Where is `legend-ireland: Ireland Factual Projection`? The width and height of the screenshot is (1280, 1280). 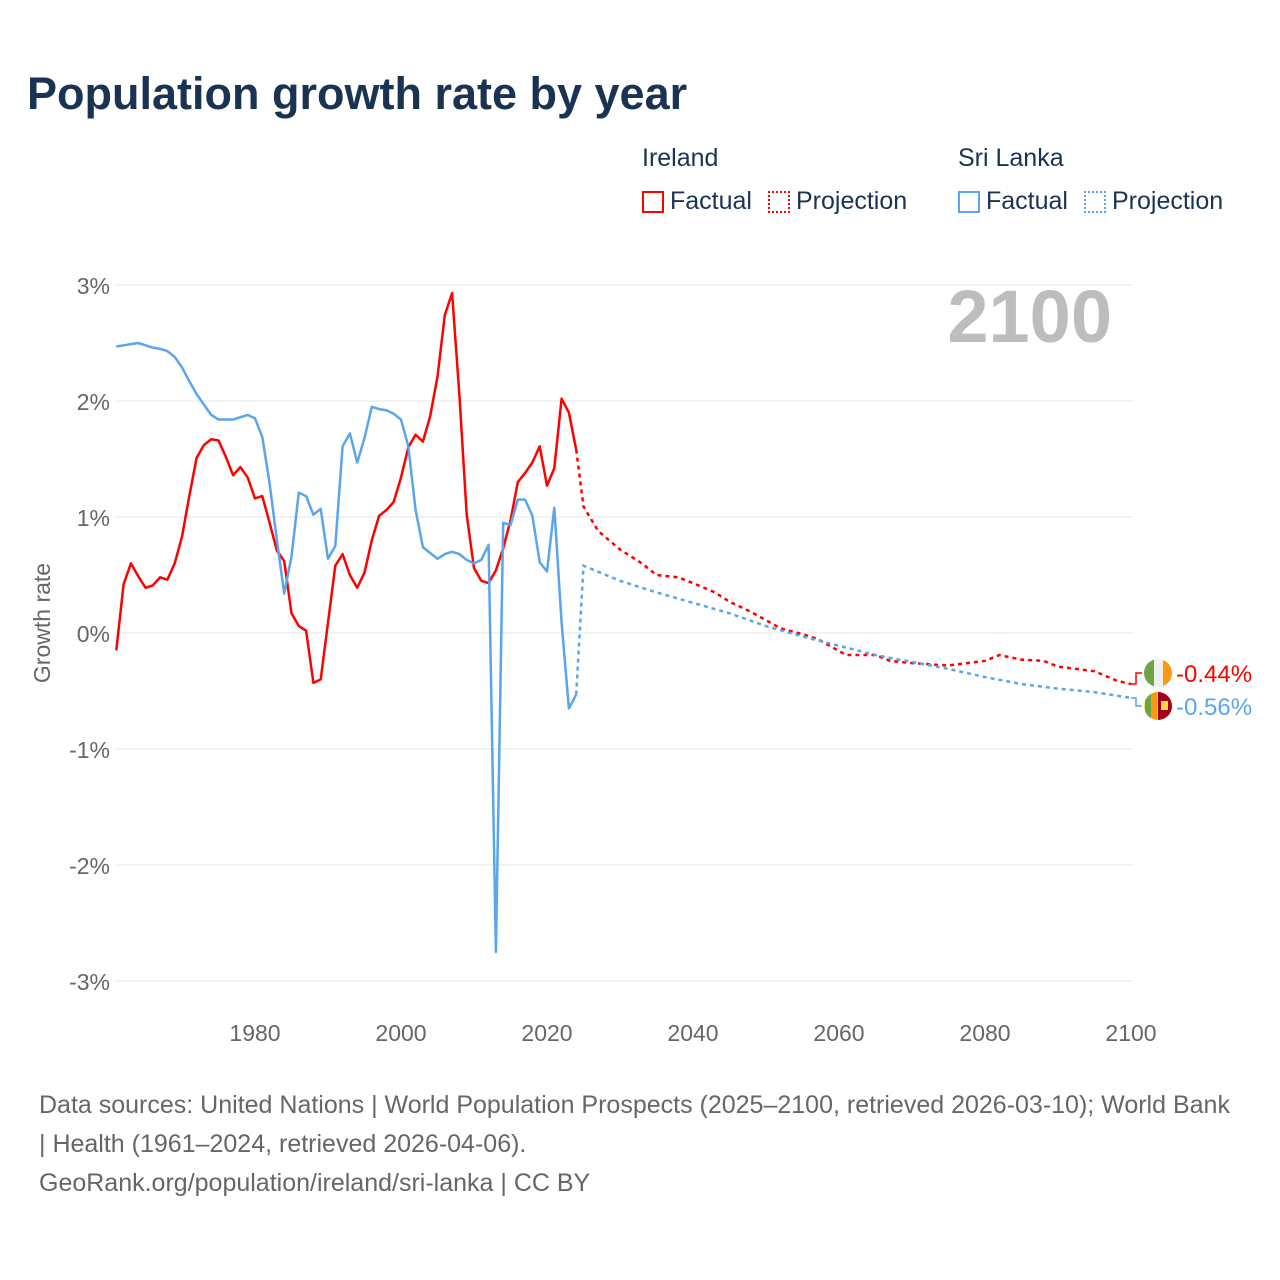
legend-ireland: Ireland Factual Projection is located at coordinates (774, 180).